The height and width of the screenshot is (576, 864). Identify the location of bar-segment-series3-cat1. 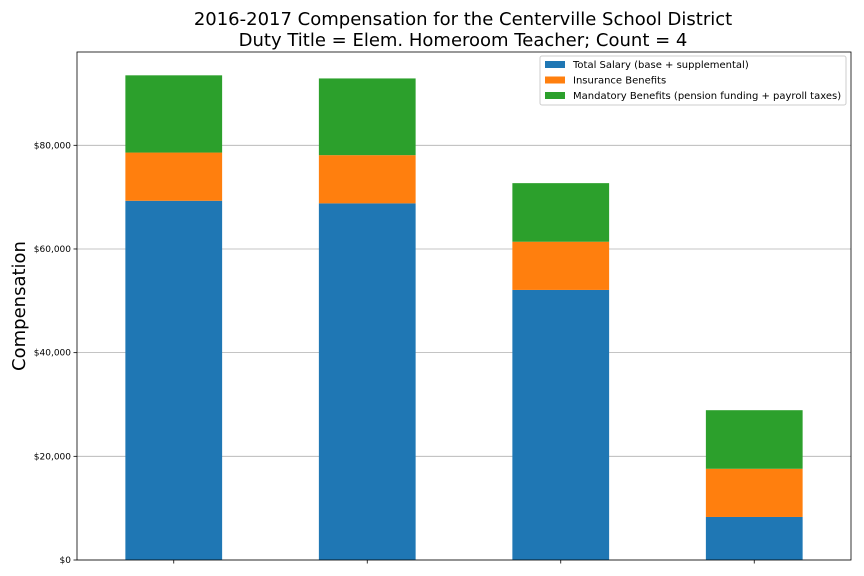
(174, 114).